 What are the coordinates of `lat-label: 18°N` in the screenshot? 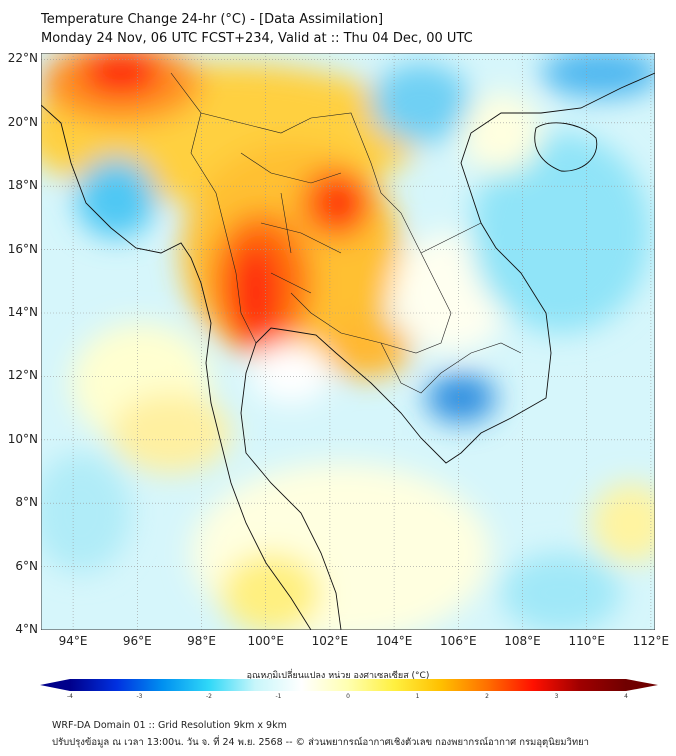 It's located at (22, 185).